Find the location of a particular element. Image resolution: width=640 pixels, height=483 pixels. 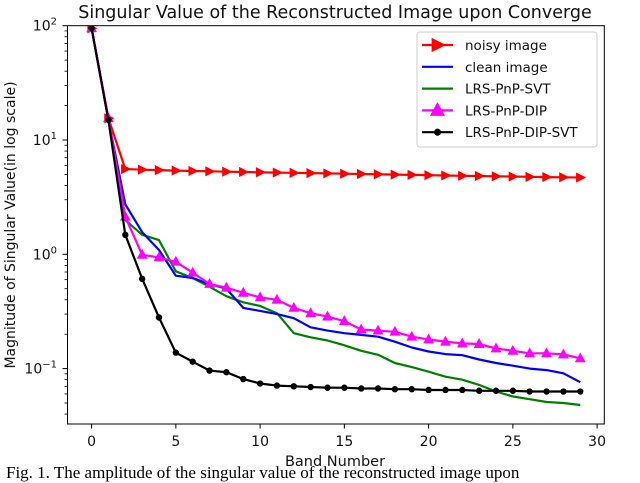

legend-label: LRS-PnP-DIP-SVT is located at coordinates (521, 133).